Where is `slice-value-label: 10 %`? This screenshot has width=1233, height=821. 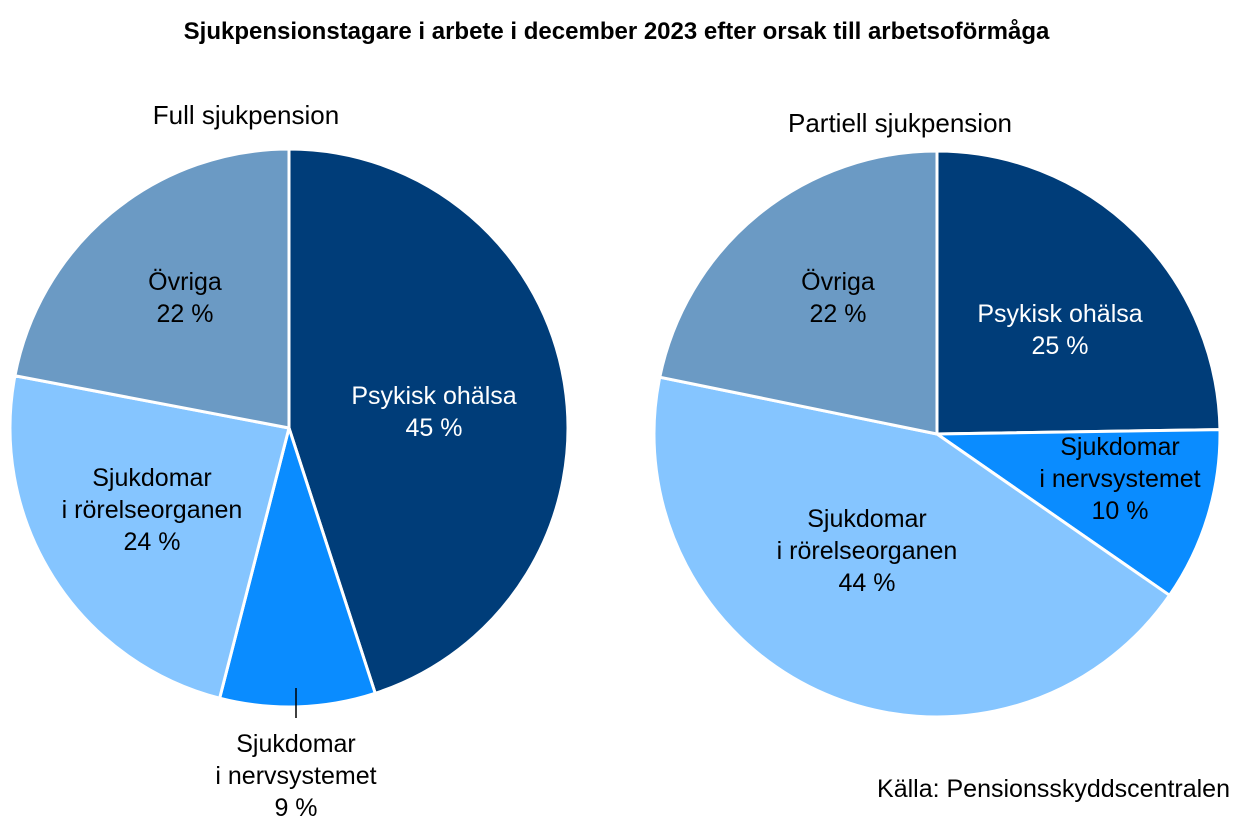 slice-value-label: 10 % is located at coordinates (1120, 511).